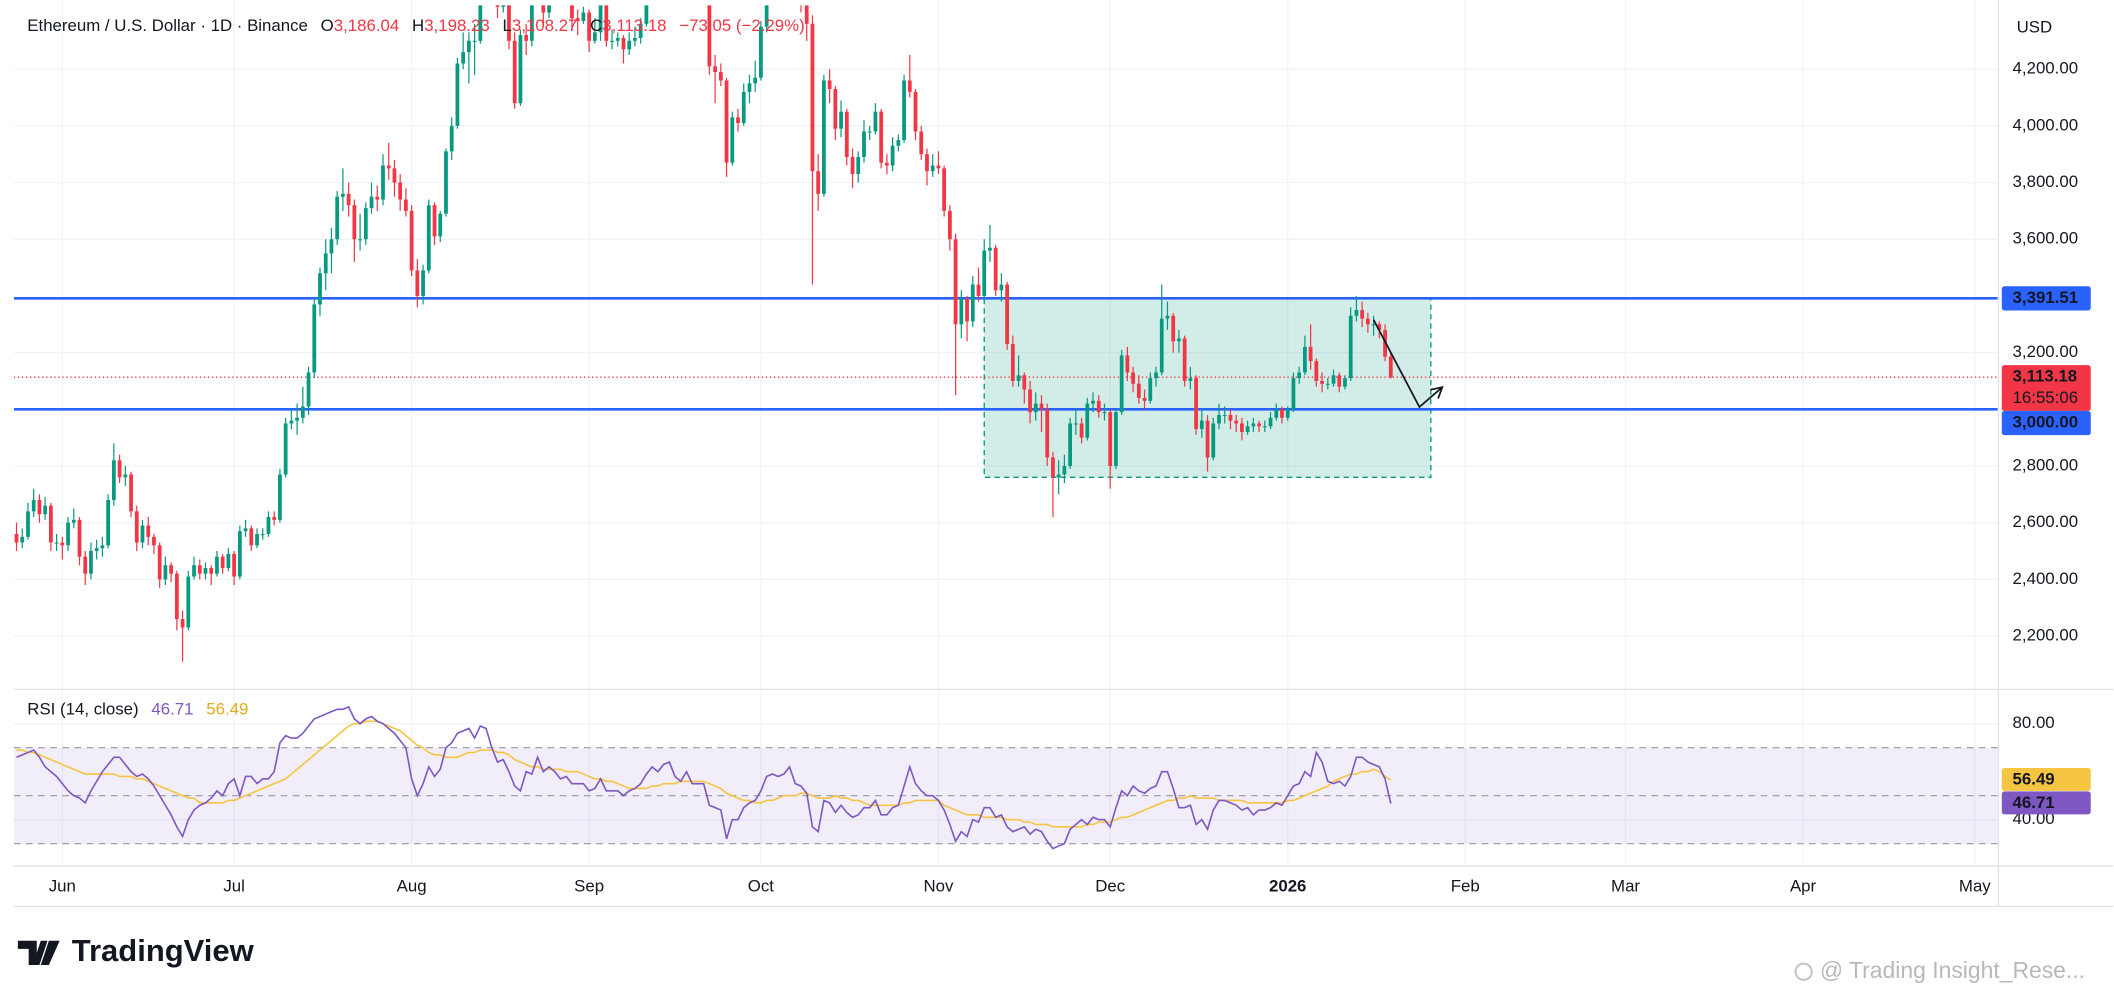 The height and width of the screenshot is (996, 2114). I want to click on level-label-box, so click(2046, 423).